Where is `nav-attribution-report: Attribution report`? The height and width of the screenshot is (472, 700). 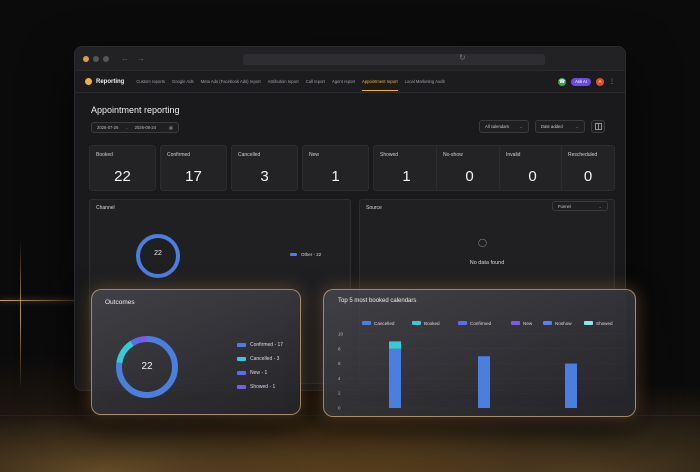 nav-attribution-report: Attribution report is located at coordinates (283, 81).